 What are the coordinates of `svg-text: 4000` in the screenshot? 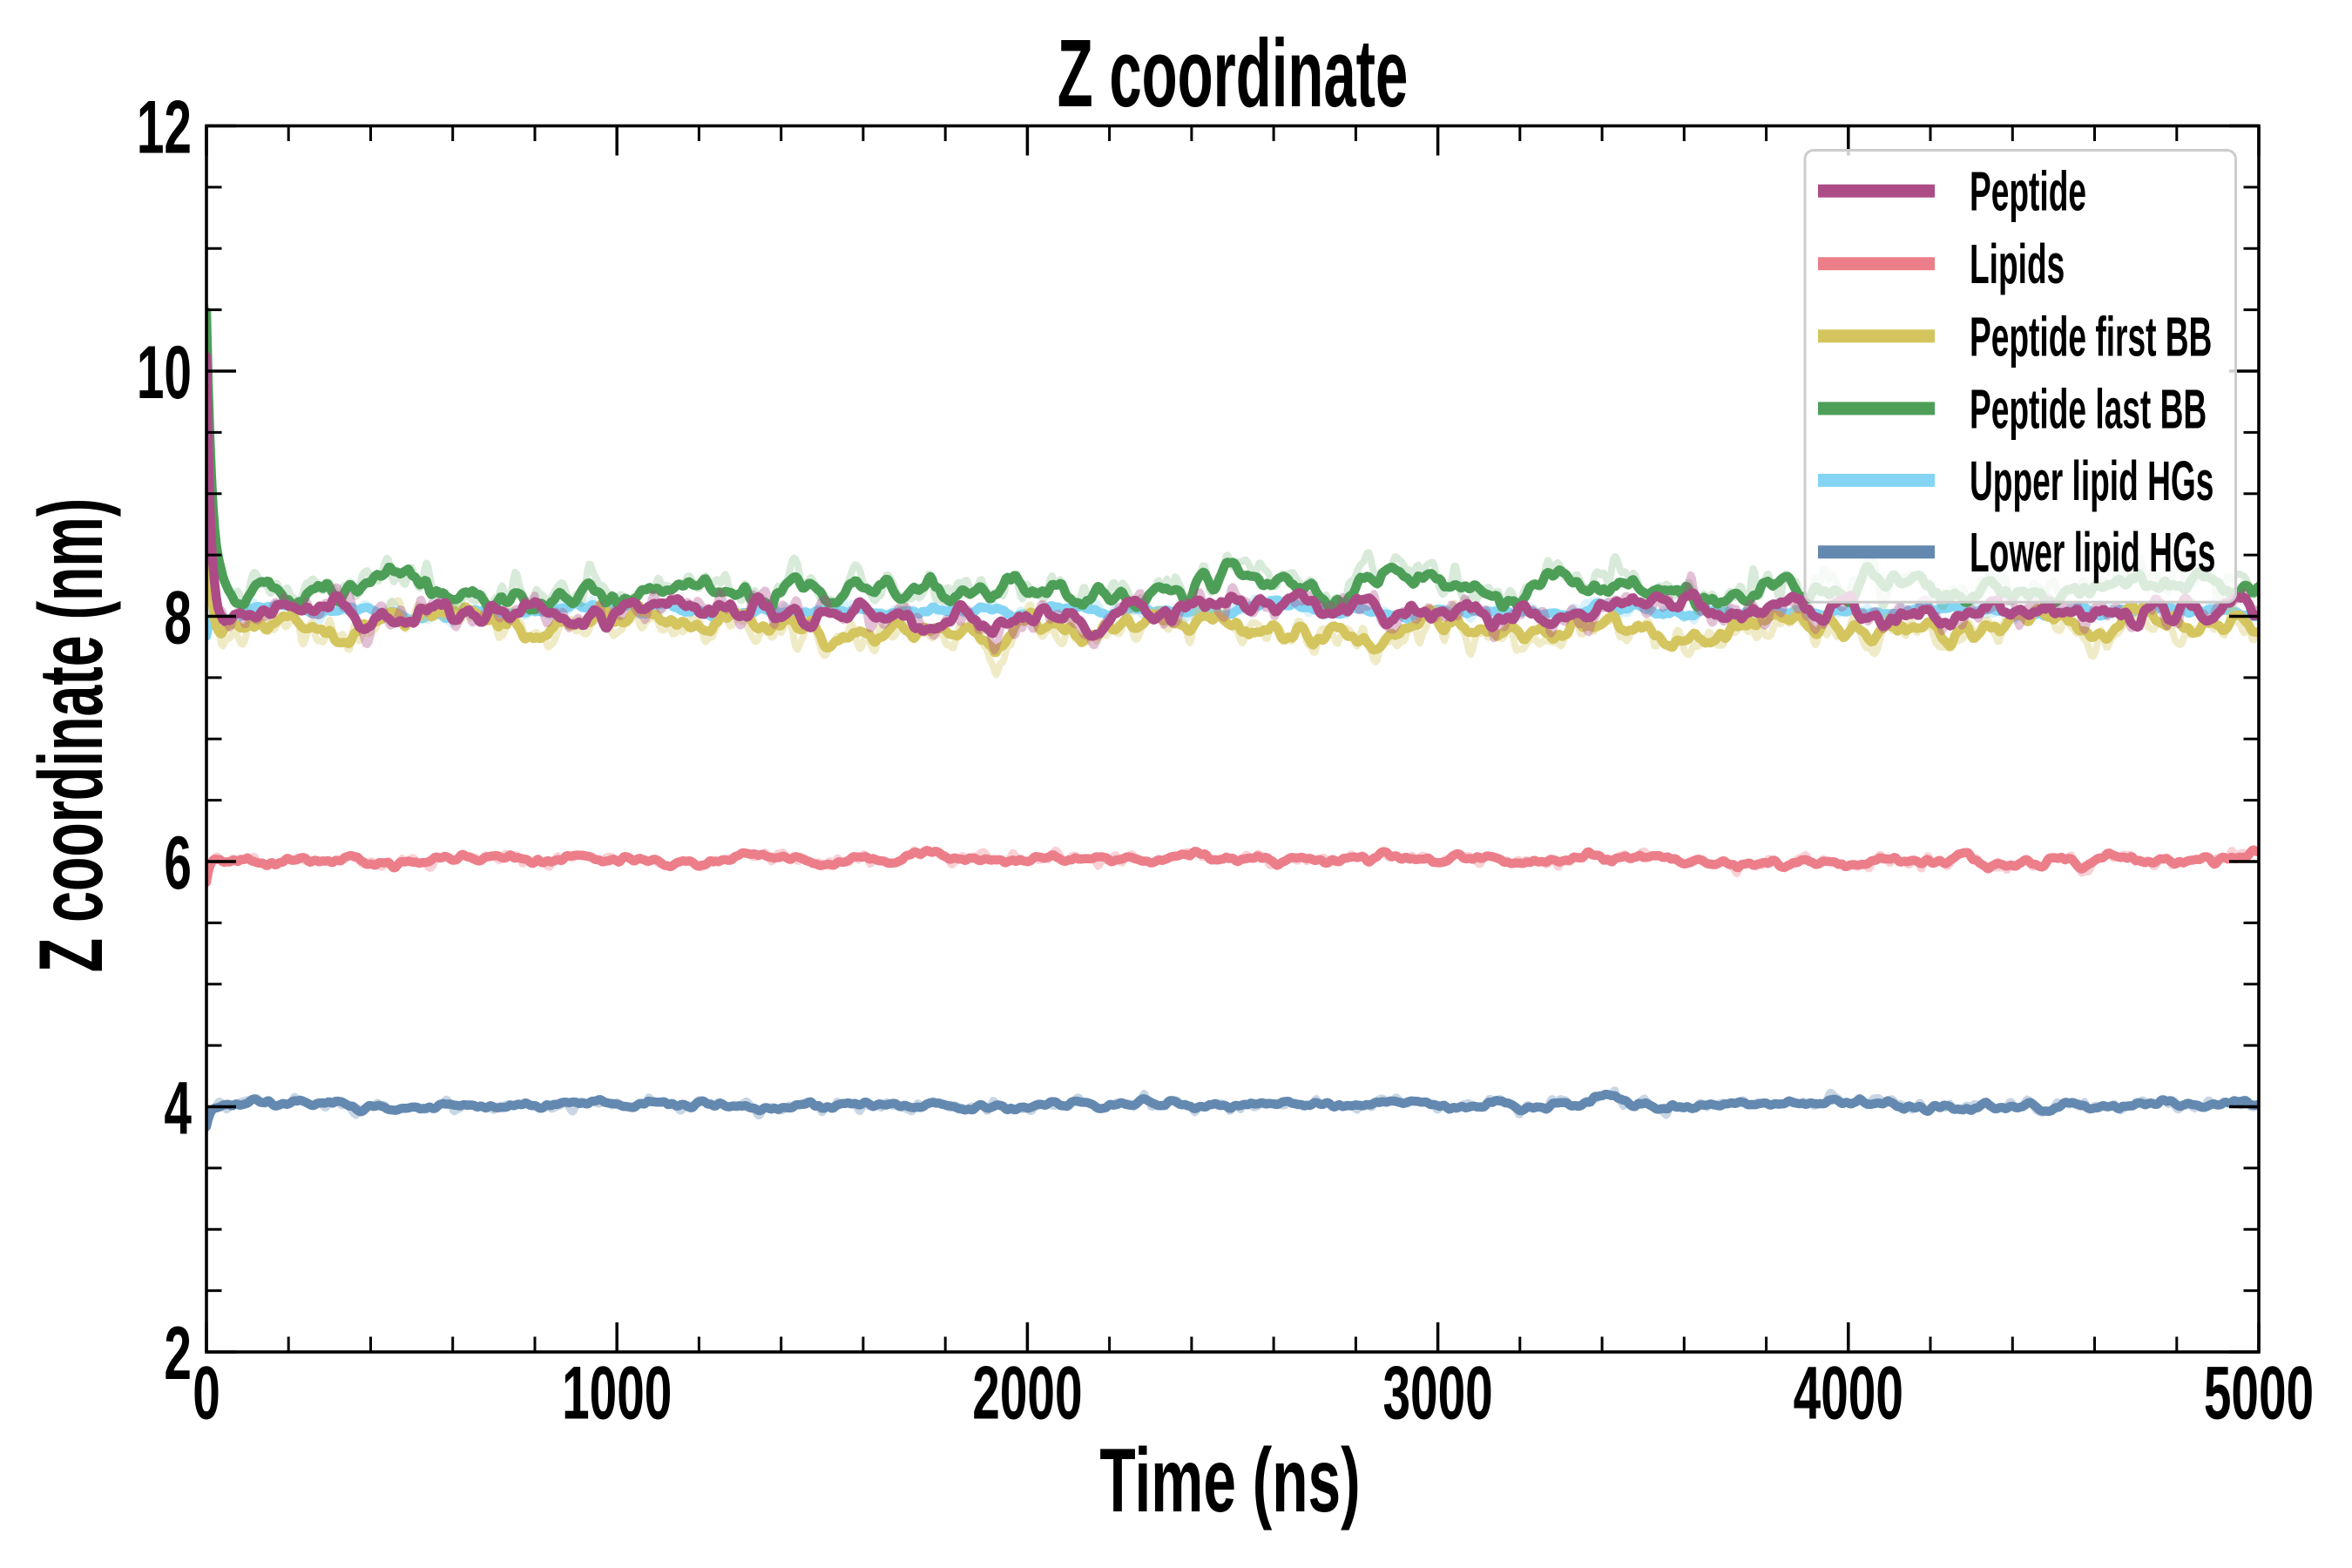 It's located at (1848, 1394).